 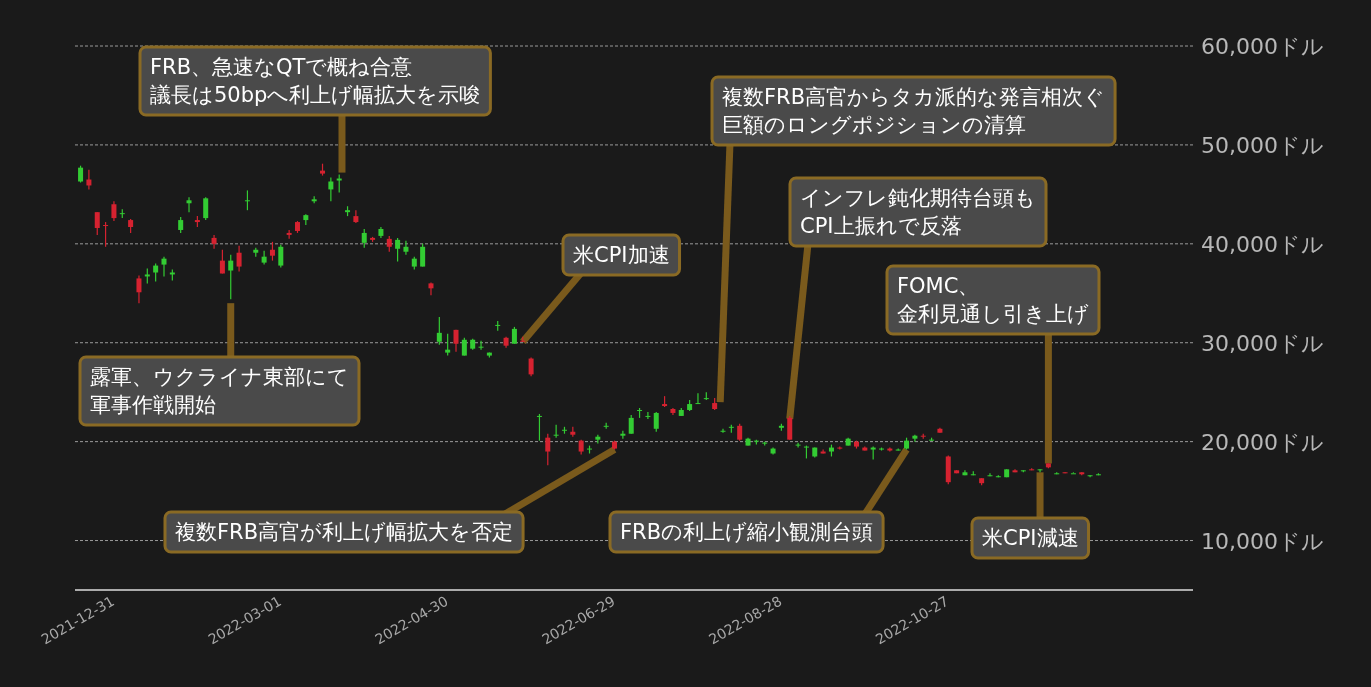 What do you see at coordinates (1262, 244) in the screenshot?
I see `y-tick-label: 40,000ドル` at bounding box center [1262, 244].